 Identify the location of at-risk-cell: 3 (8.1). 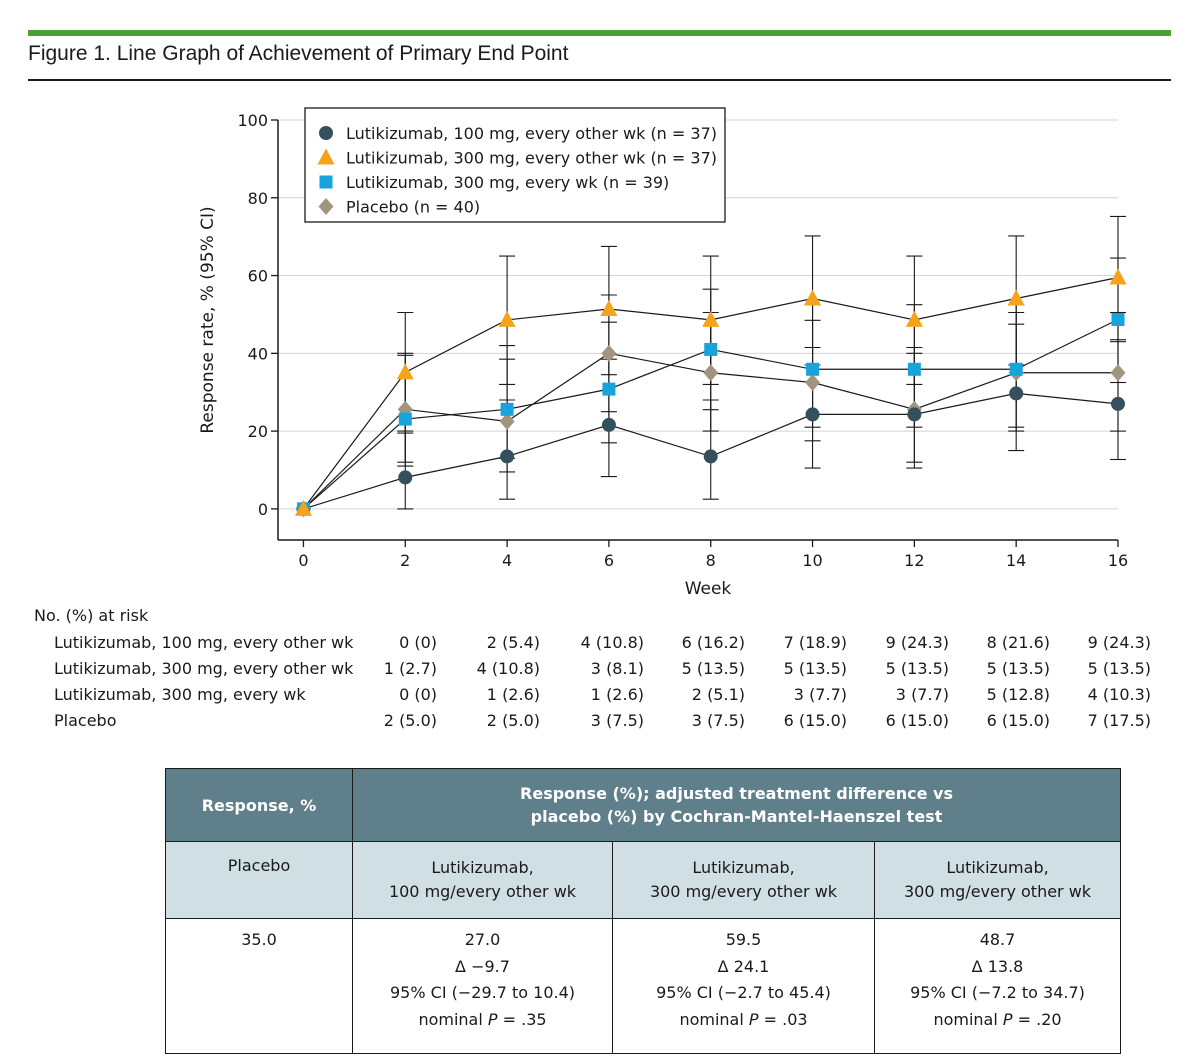
(617, 668).